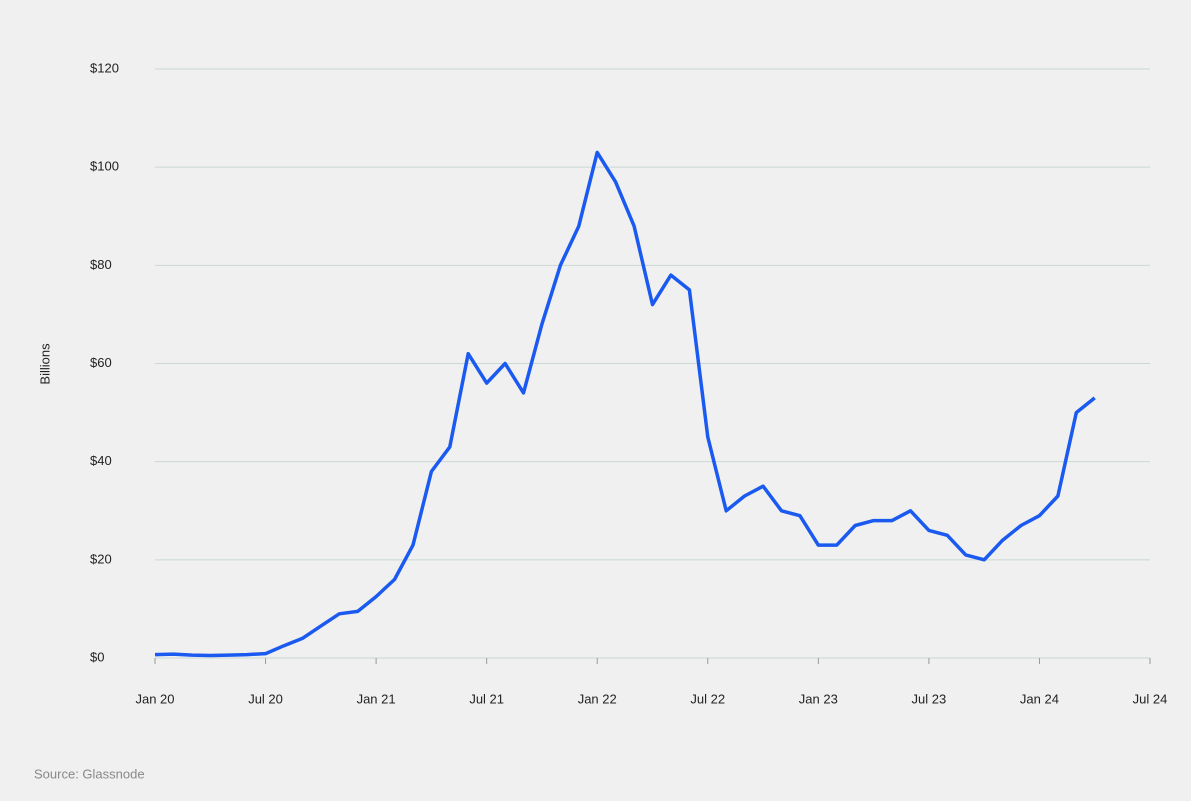 Image resolution: width=1191 pixels, height=801 pixels. I want to click on x-tick-label: Jan 23, so click(818, 698).